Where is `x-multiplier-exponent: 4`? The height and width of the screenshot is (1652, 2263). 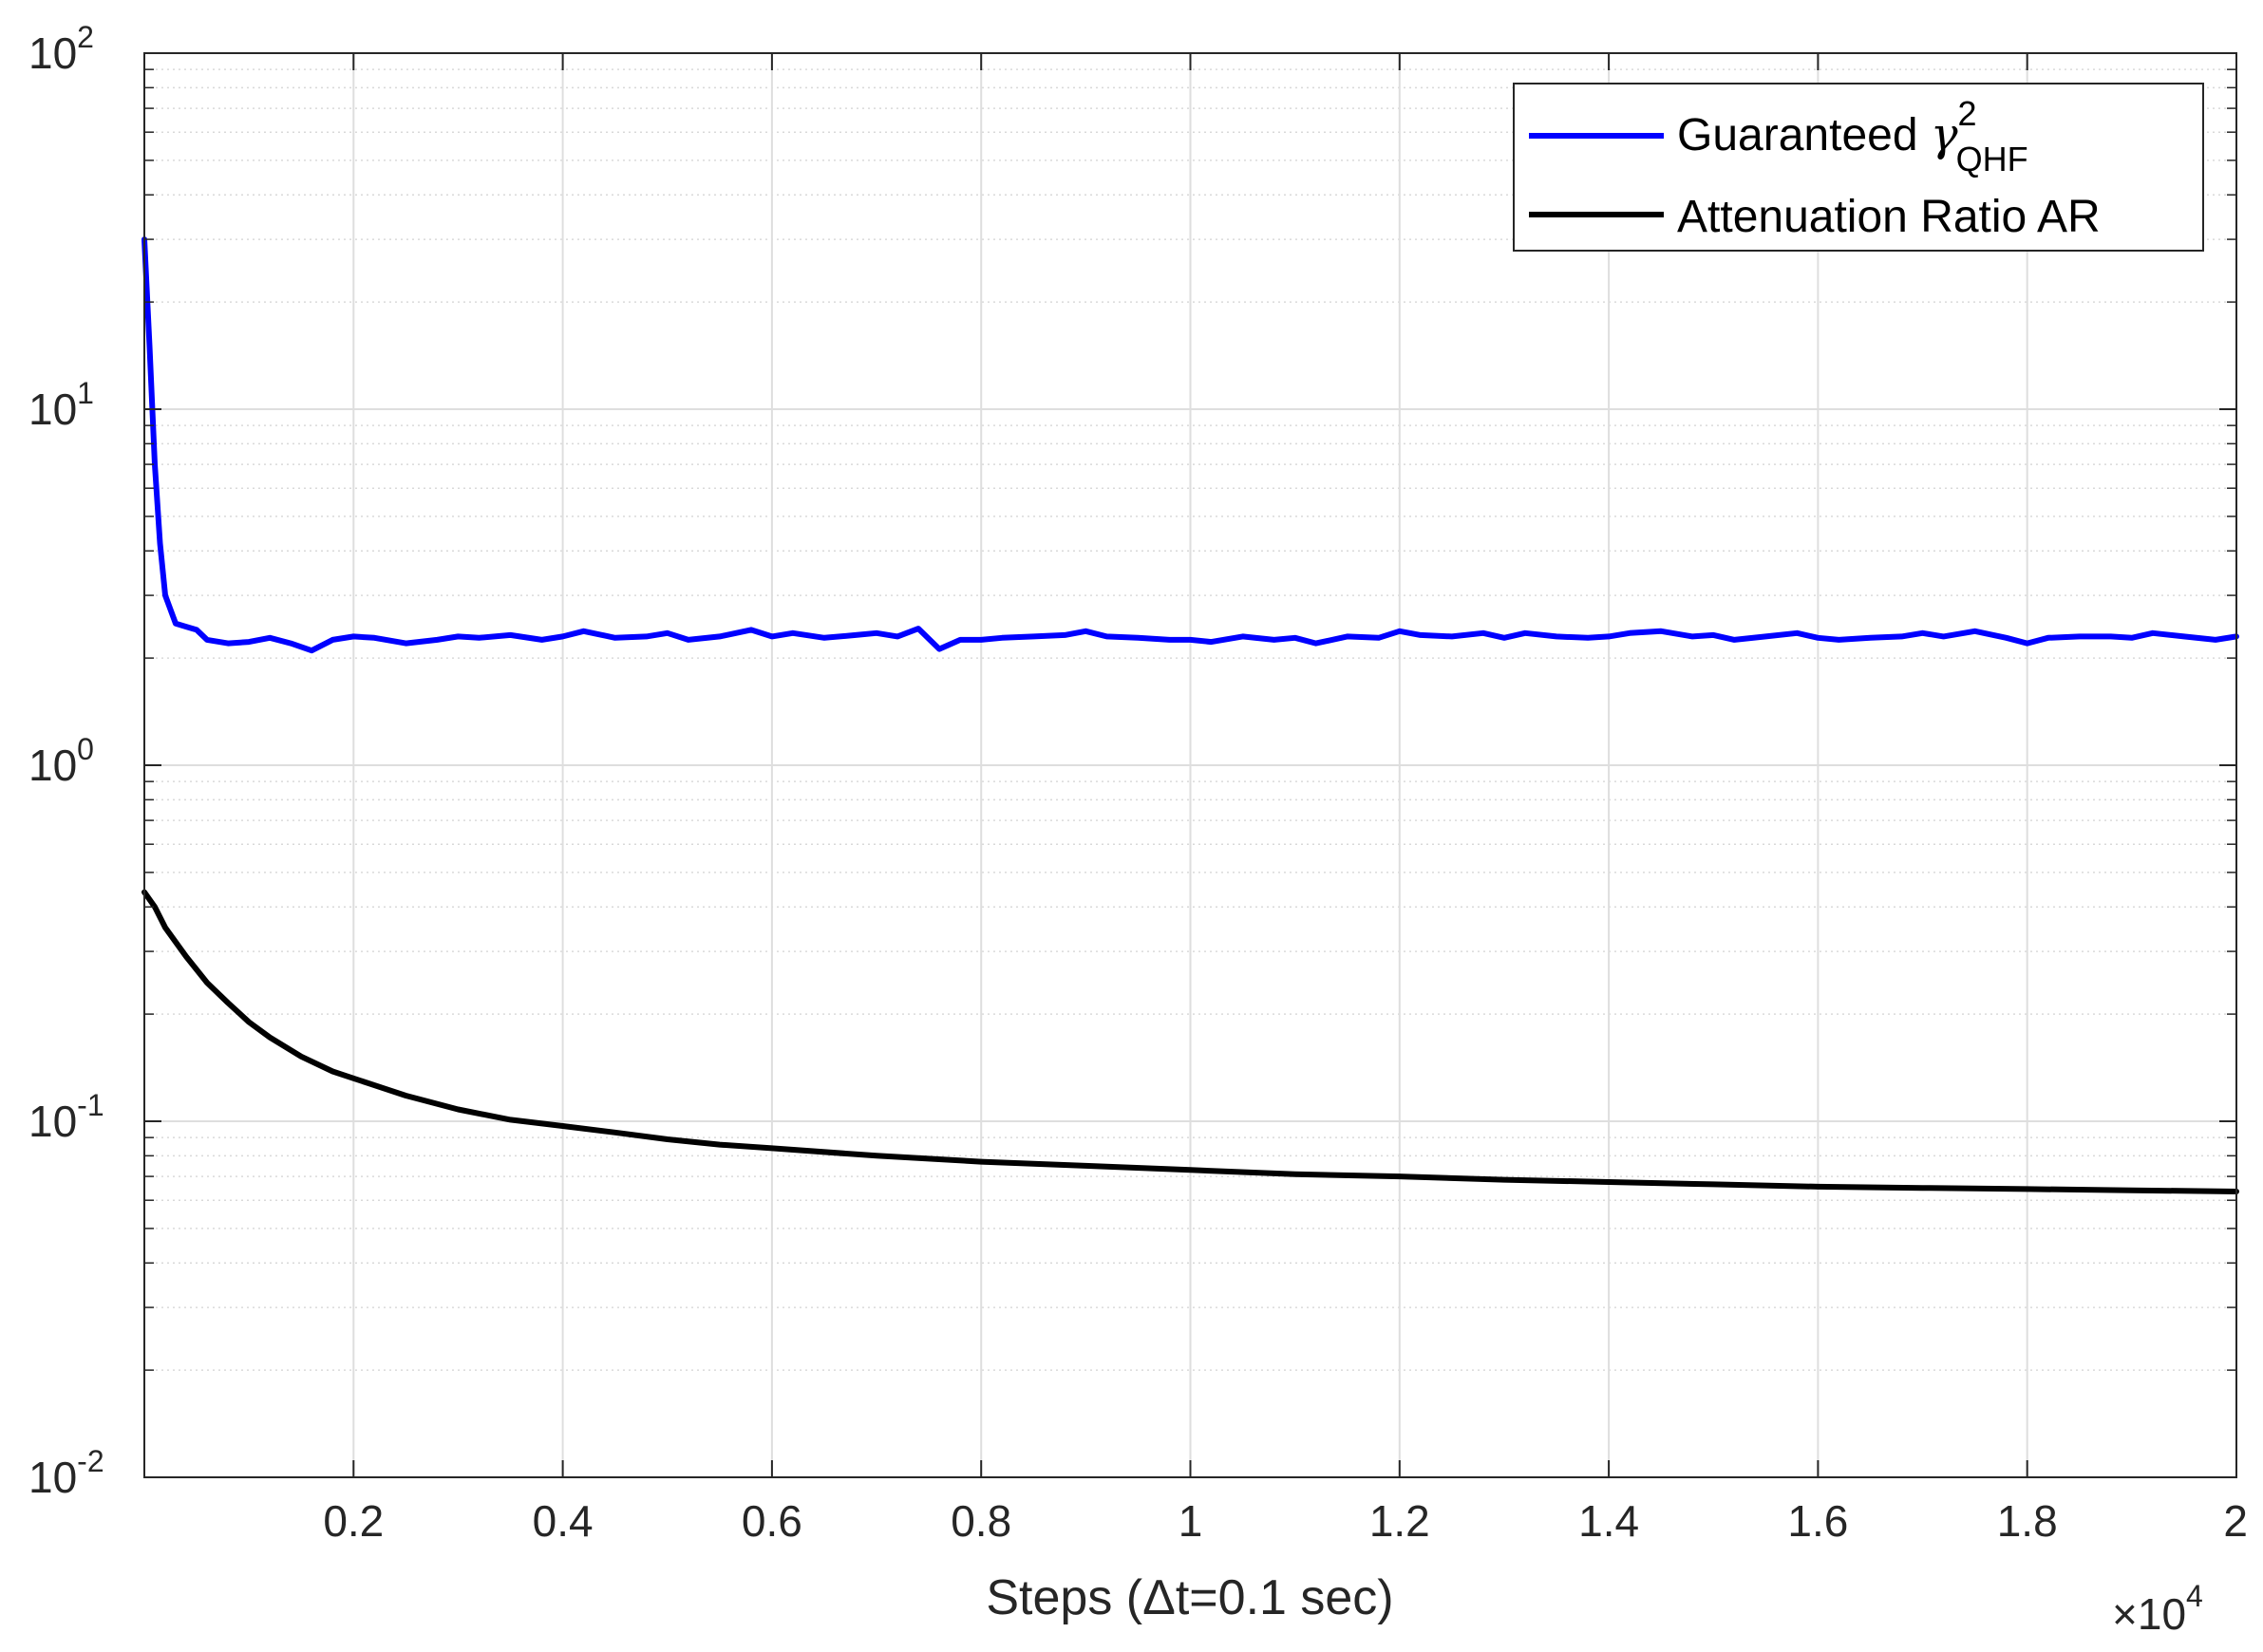 x-multiplier-exponent: 4 is located at coordinates (2194, 1596).